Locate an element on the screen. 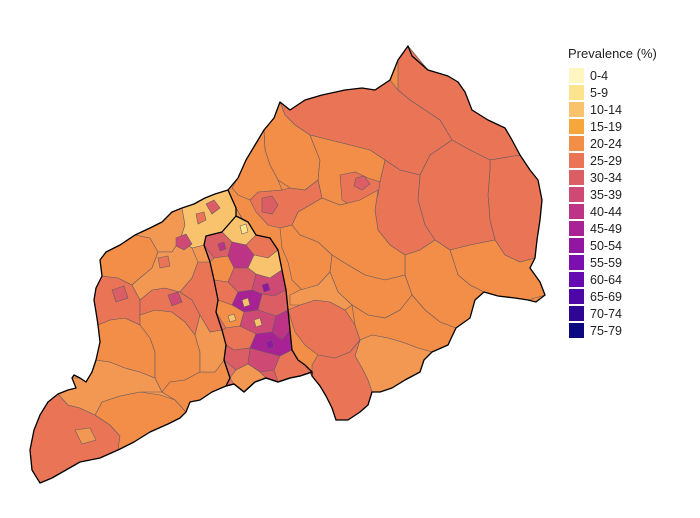  legend-item: 0-4 is located at coordinates (612, 75).